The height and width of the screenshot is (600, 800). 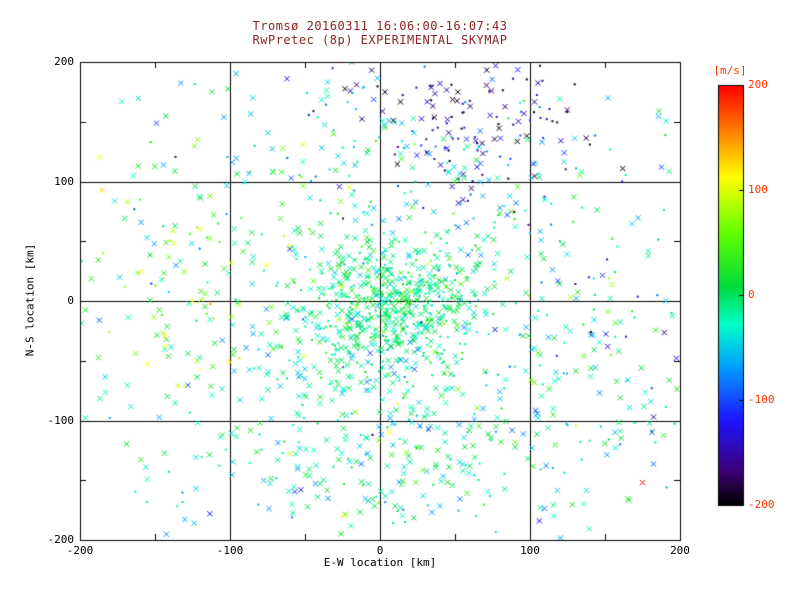 What do you see at coordinates (680, 550) in the screenshot?
I see `x-tick-label: 200` at bounding box center [680, 550].